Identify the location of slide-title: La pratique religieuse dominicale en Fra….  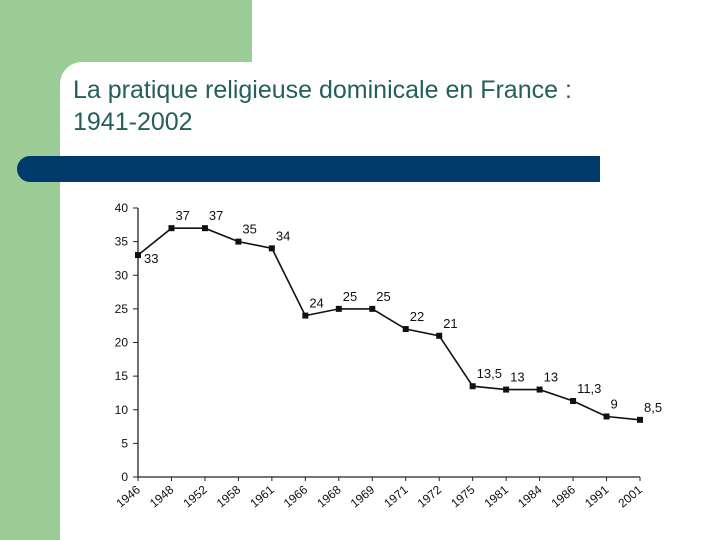
(388, 106).